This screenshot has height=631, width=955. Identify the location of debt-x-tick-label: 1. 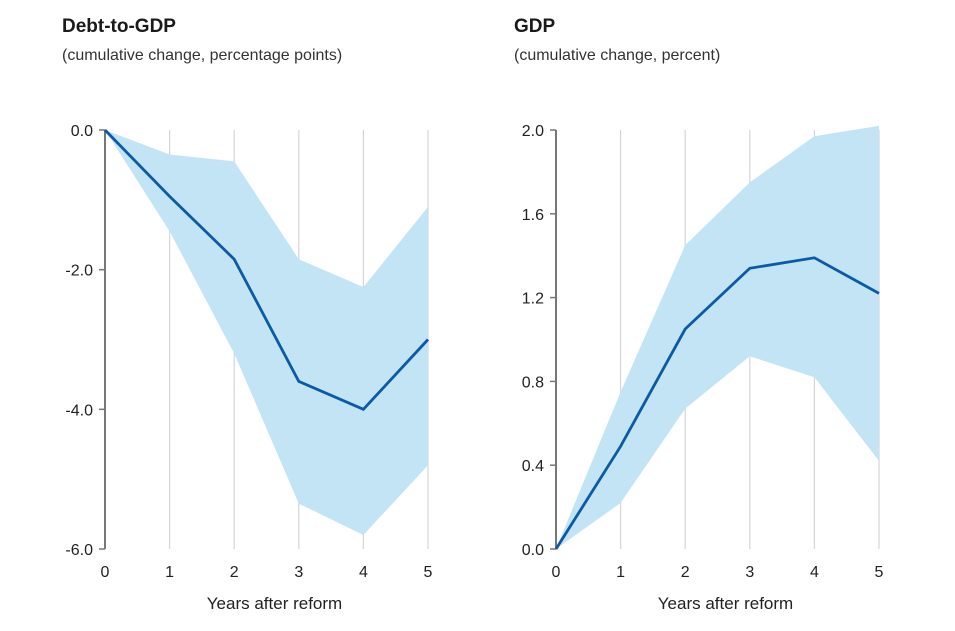
(169, 572).